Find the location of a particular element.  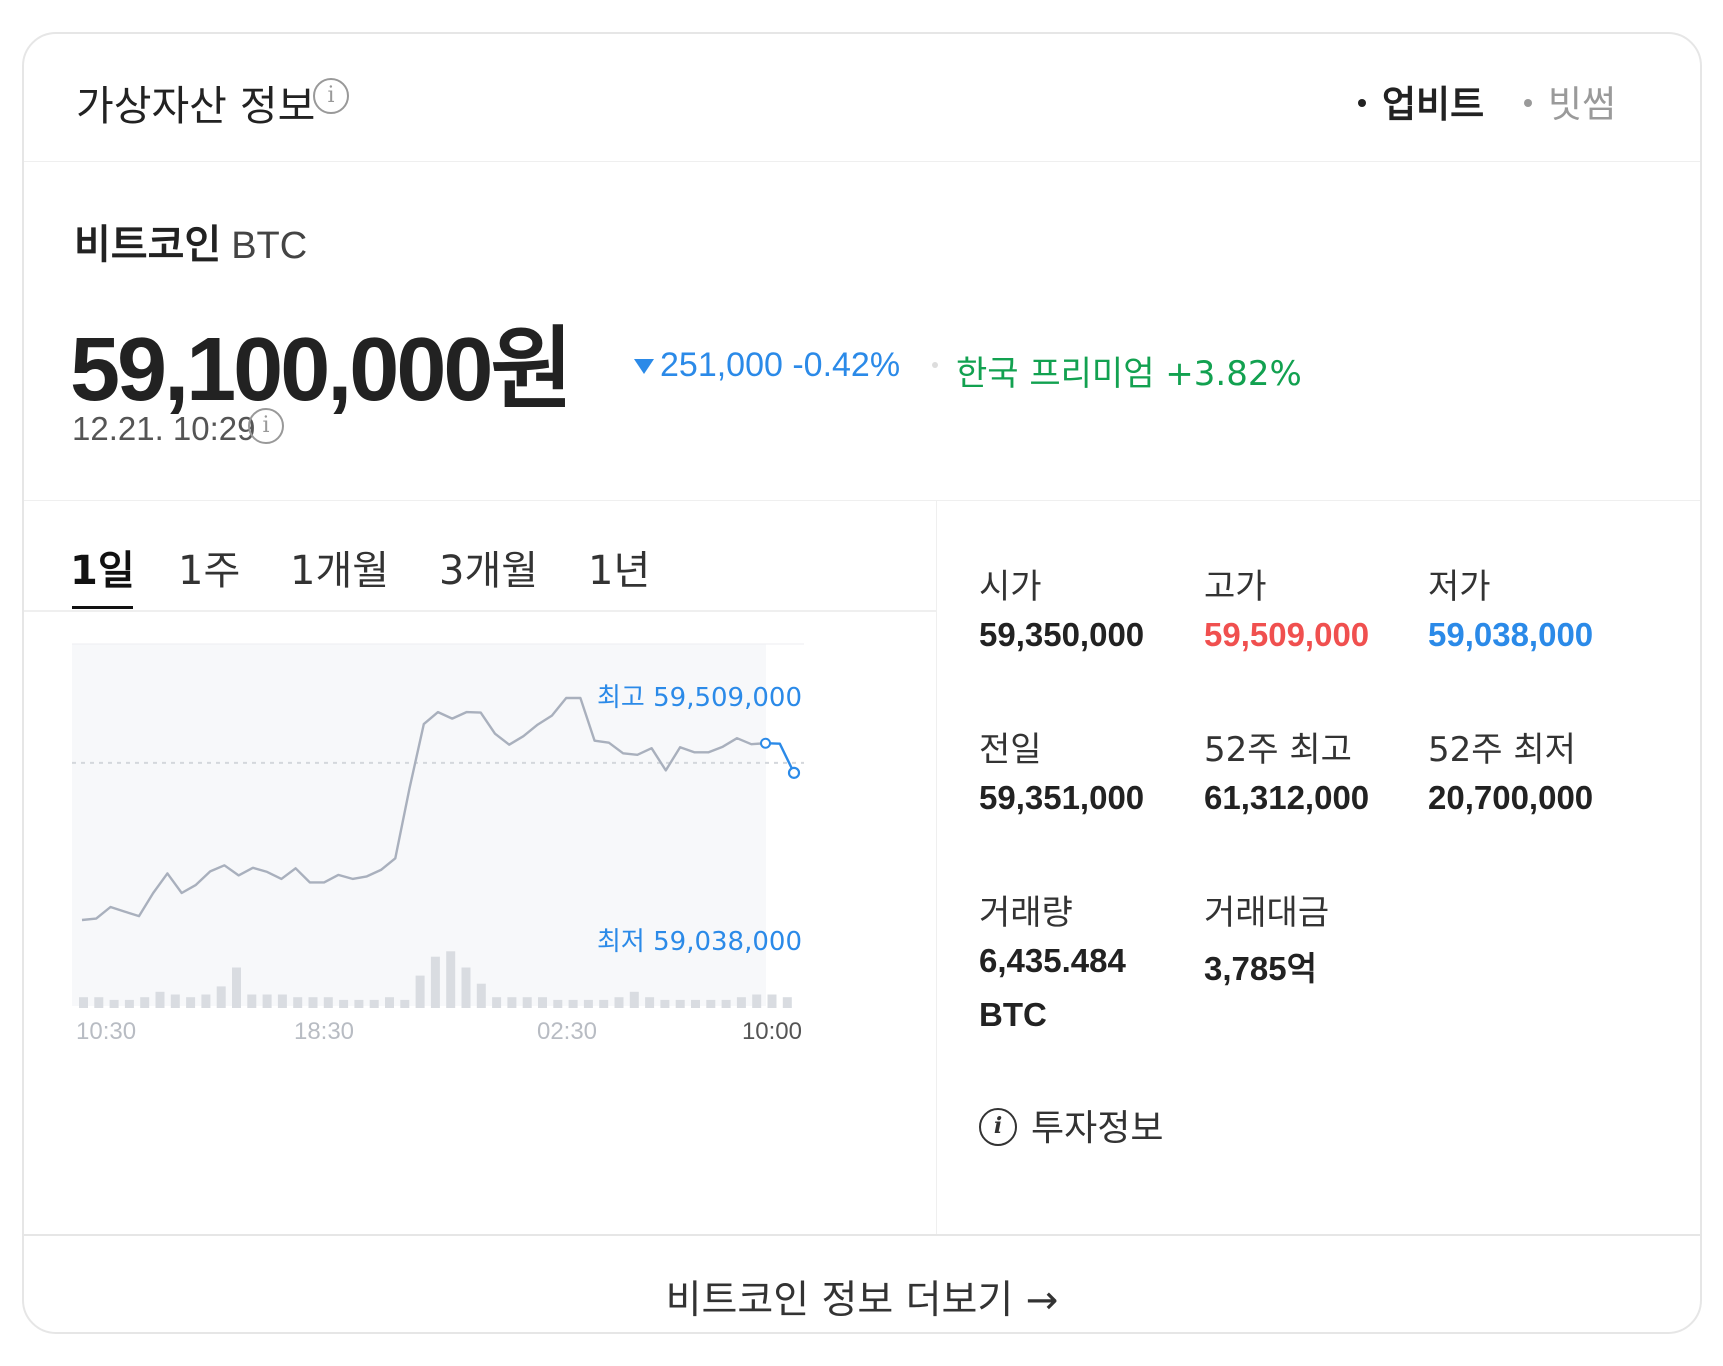

stat-label: 저가 is located at coordinates (1459, 587).